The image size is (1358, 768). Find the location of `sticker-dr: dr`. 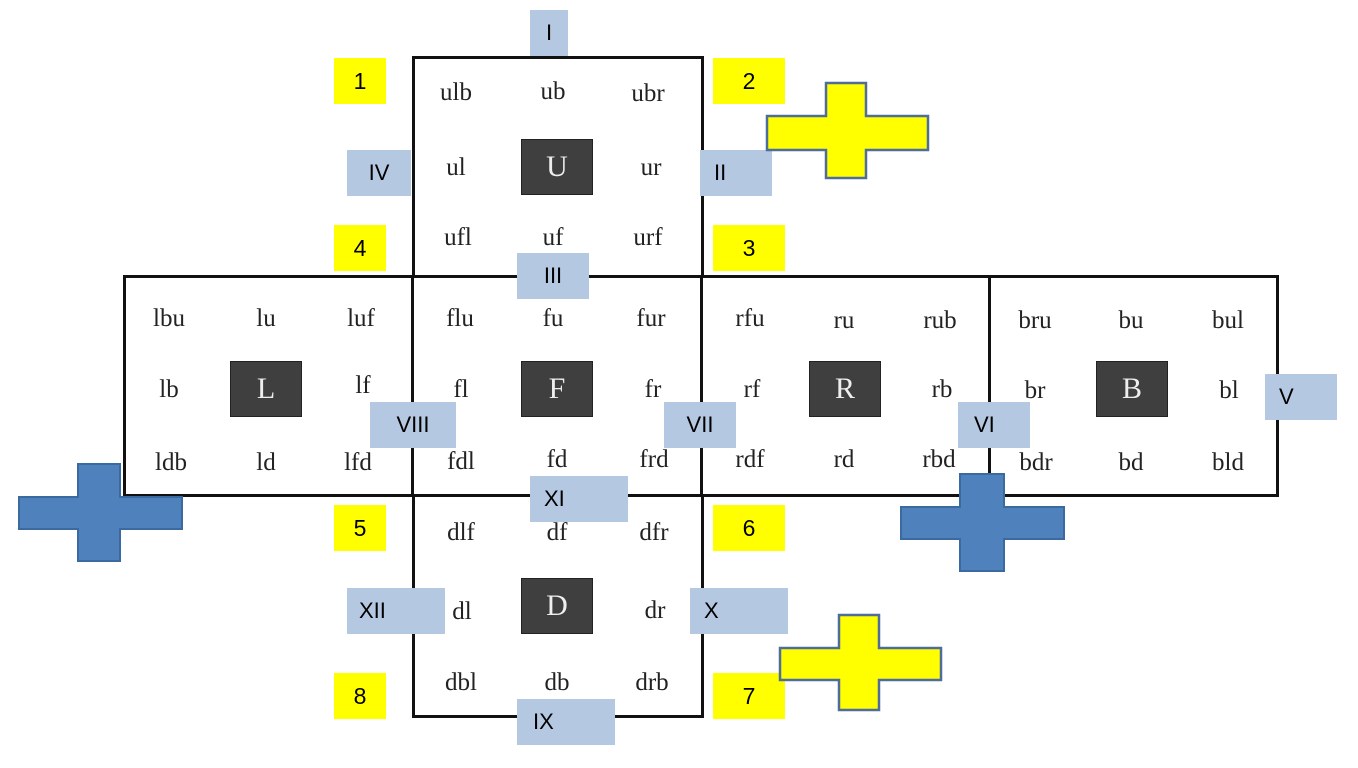

sticker-dr: dr is located at coordinates (655, 610).